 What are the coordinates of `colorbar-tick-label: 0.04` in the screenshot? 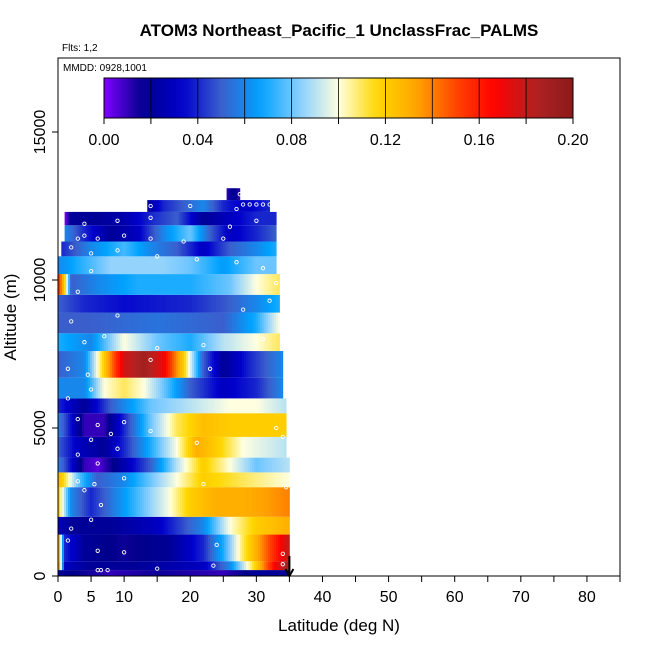 It's located at (197, 140).